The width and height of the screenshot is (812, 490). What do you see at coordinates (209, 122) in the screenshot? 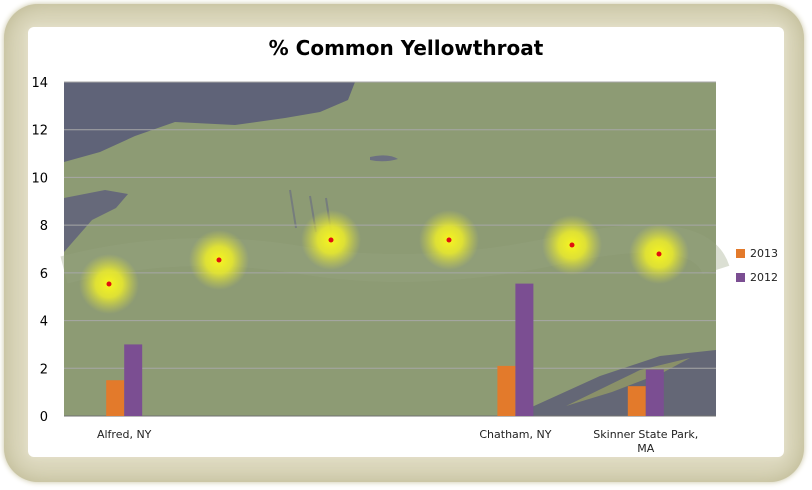
I see `lake-ontario` at bounding box center [209, 122].